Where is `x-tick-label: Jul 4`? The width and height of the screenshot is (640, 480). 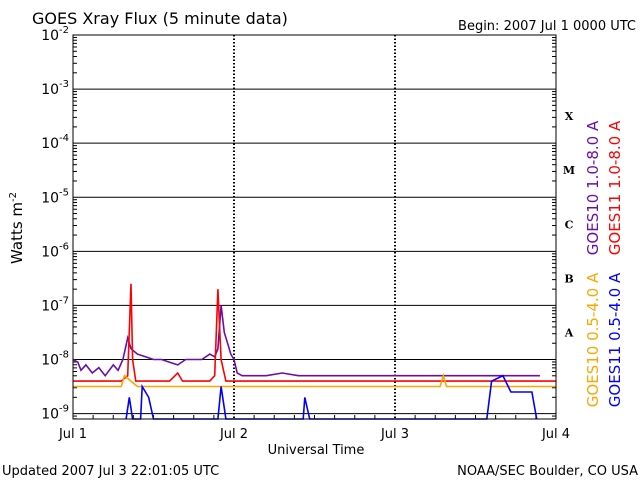 x-tick-label: Jul 4 is located at coordinates (555, 434).